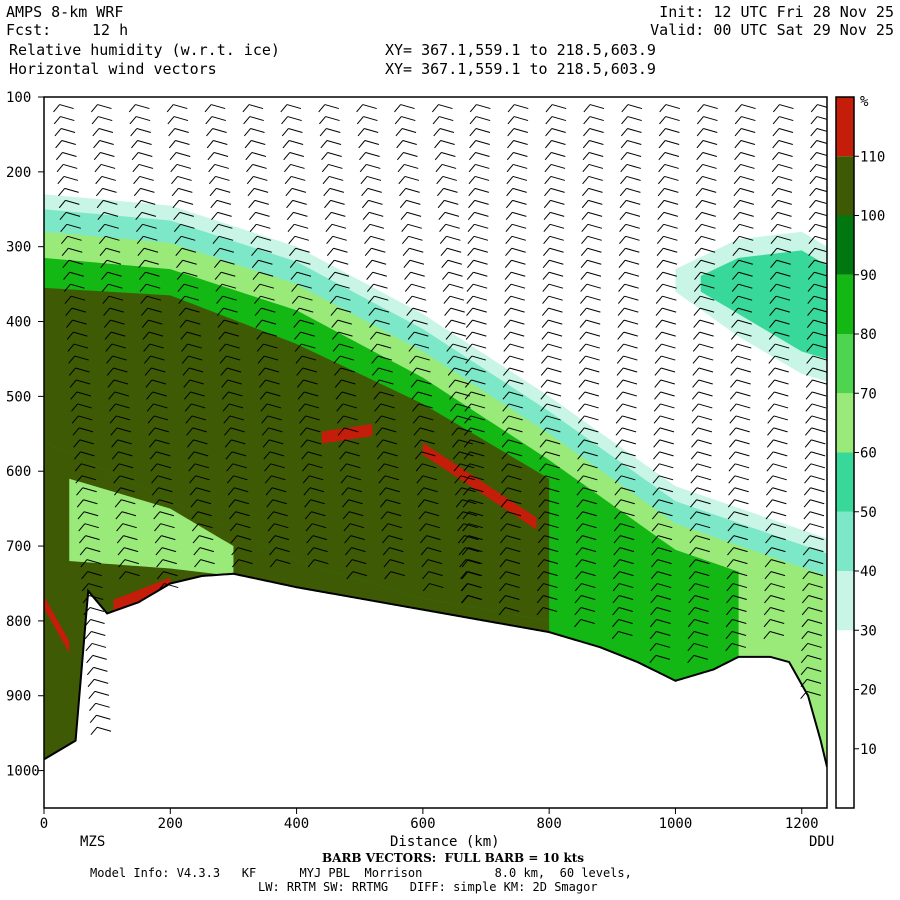 This screenshot has width=900, height=900. Describe the element at coordinates (18, 248) in the screenshot. I see `y-tick-label: 300` at that location.